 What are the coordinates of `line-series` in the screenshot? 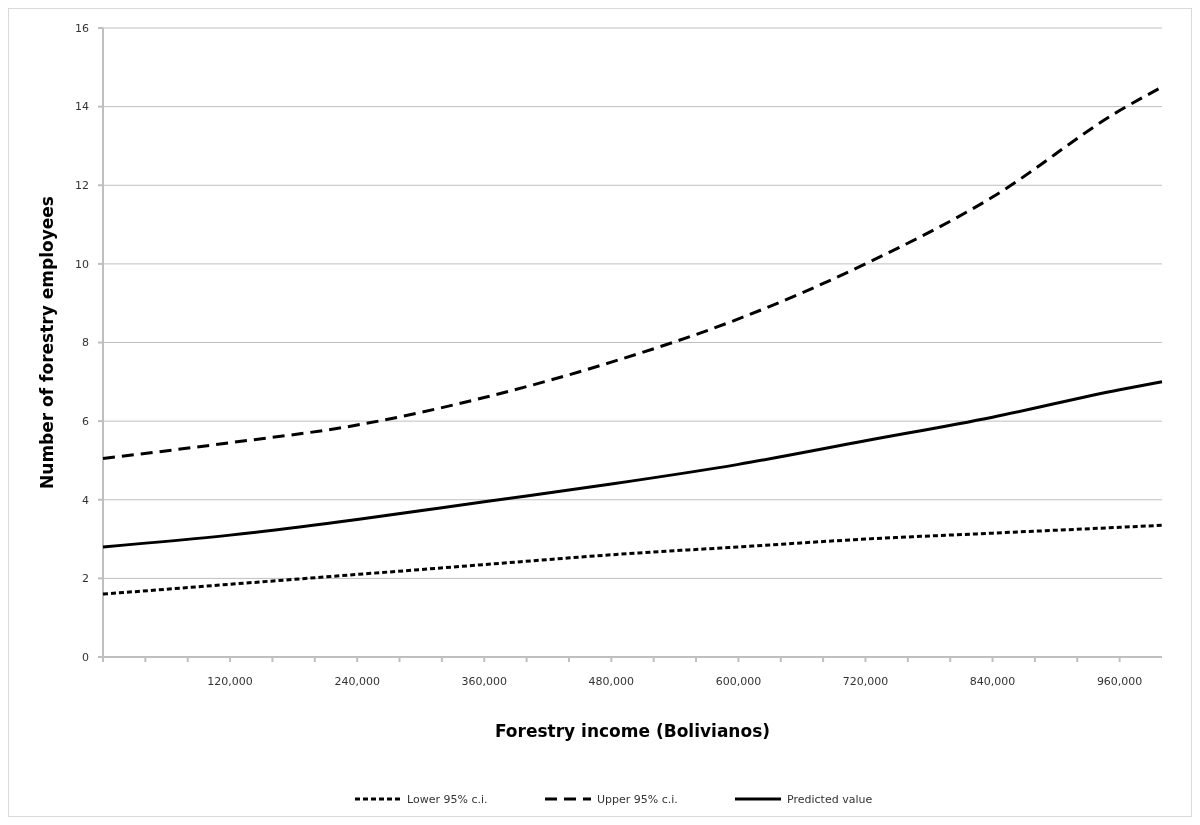 It's located at (632, 559).